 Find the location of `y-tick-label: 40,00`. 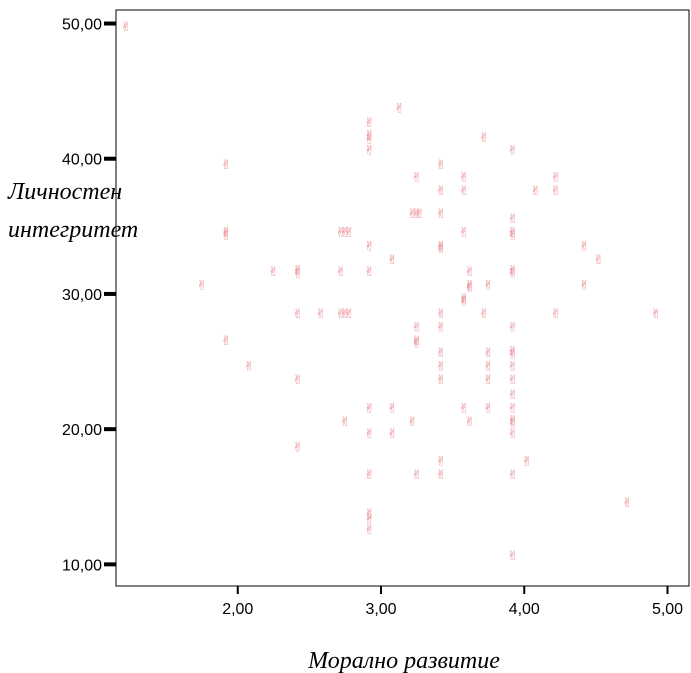

y-tick-label: 40,00 is located at coordinates (82, 160).